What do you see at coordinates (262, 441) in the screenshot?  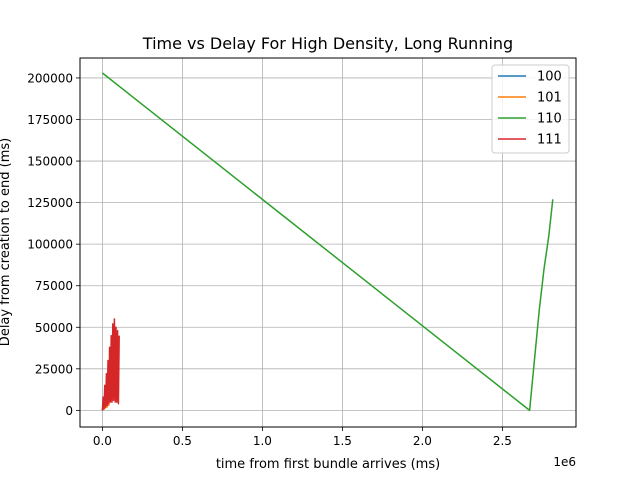 I see `x-tick-label: 1.0` at bounding box center [262, 441].